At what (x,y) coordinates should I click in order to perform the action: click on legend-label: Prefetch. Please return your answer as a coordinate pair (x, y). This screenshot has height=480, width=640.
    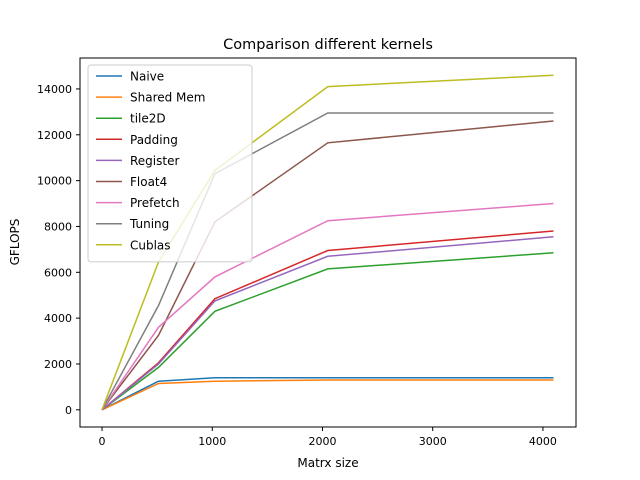
    Looking at the image, I should click on (155, 203).